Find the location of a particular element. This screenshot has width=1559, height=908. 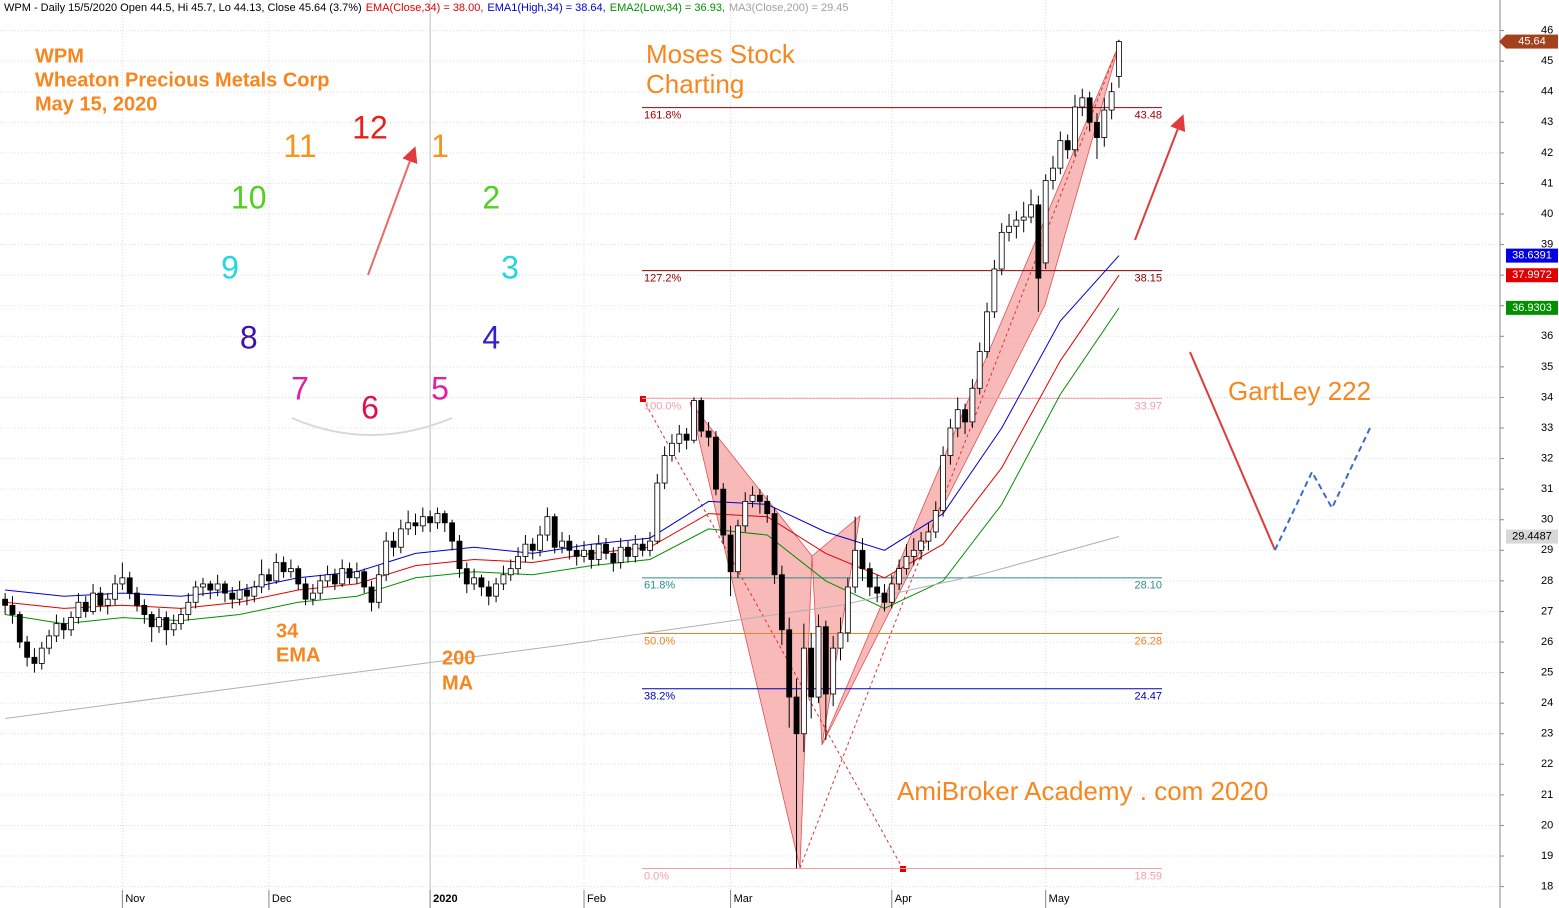

note: May 15, 2020 is located at coordinates (96, 104).